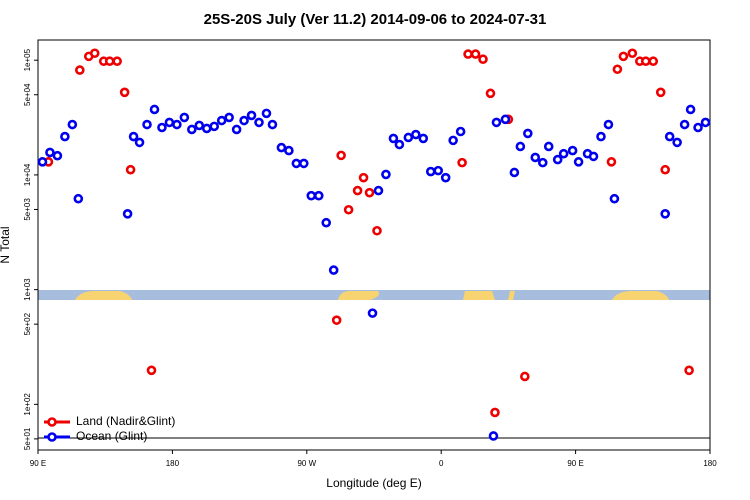 This screenshot has height=500, width=750. What do you see at coordinates (27, 174) in the screenshot?
I see `y-tick-label: 1e+04` at bounding box center [27, 174].